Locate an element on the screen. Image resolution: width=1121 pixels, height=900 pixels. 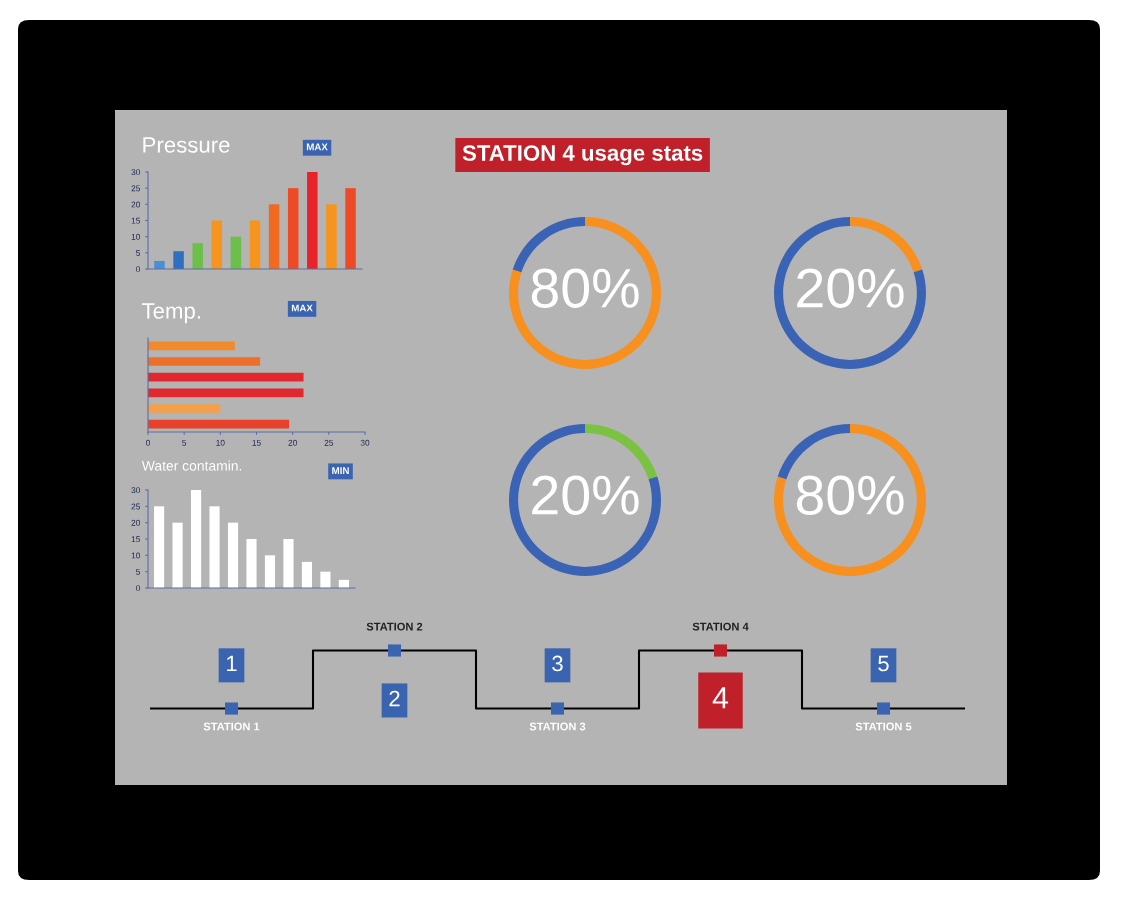
text: 1 is located at coordinates (232, 663).